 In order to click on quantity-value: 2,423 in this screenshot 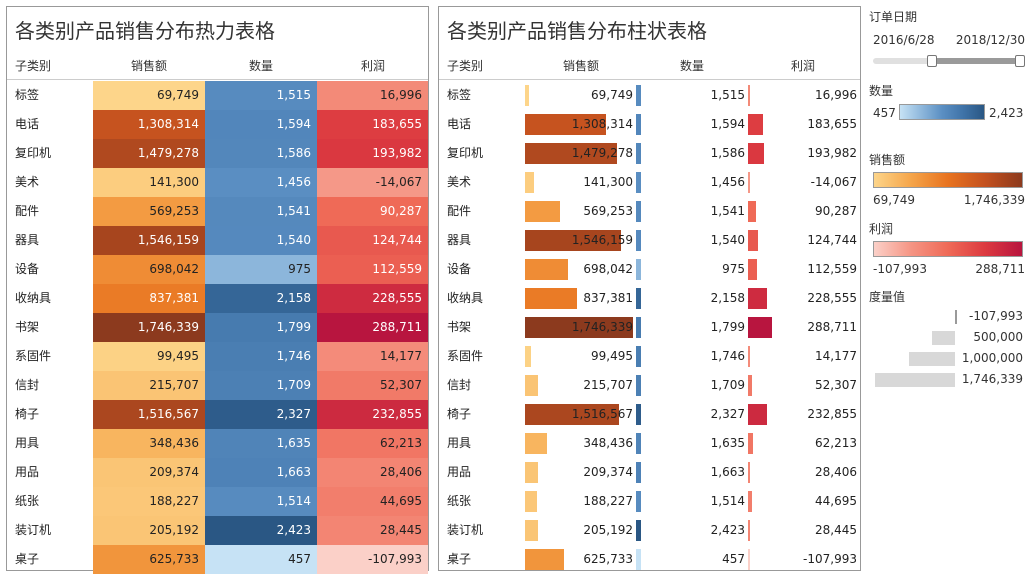, I will do `click(727, 530)`.